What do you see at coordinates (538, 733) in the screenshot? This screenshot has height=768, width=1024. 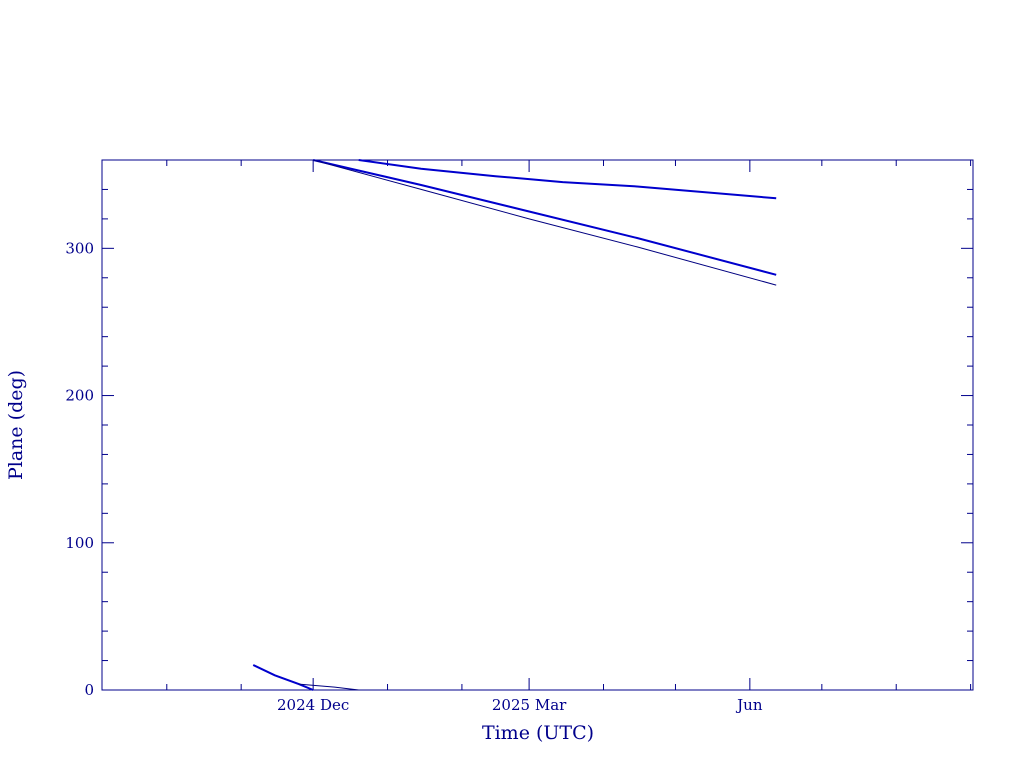 I see `x-axis-label: Time (UTC)` at bounding box center [538, 733].